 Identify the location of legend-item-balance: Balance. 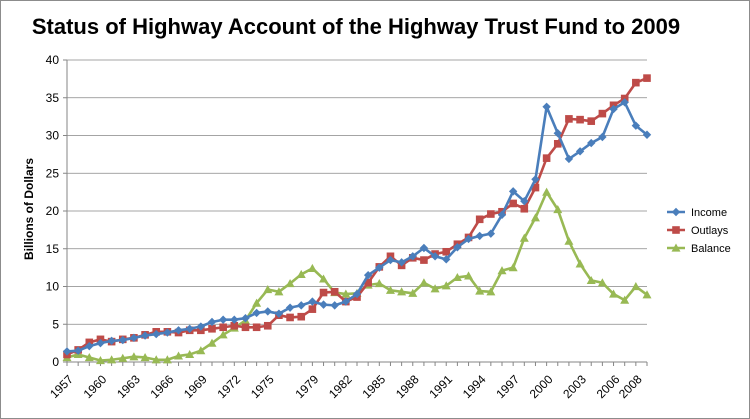
(699, 249).